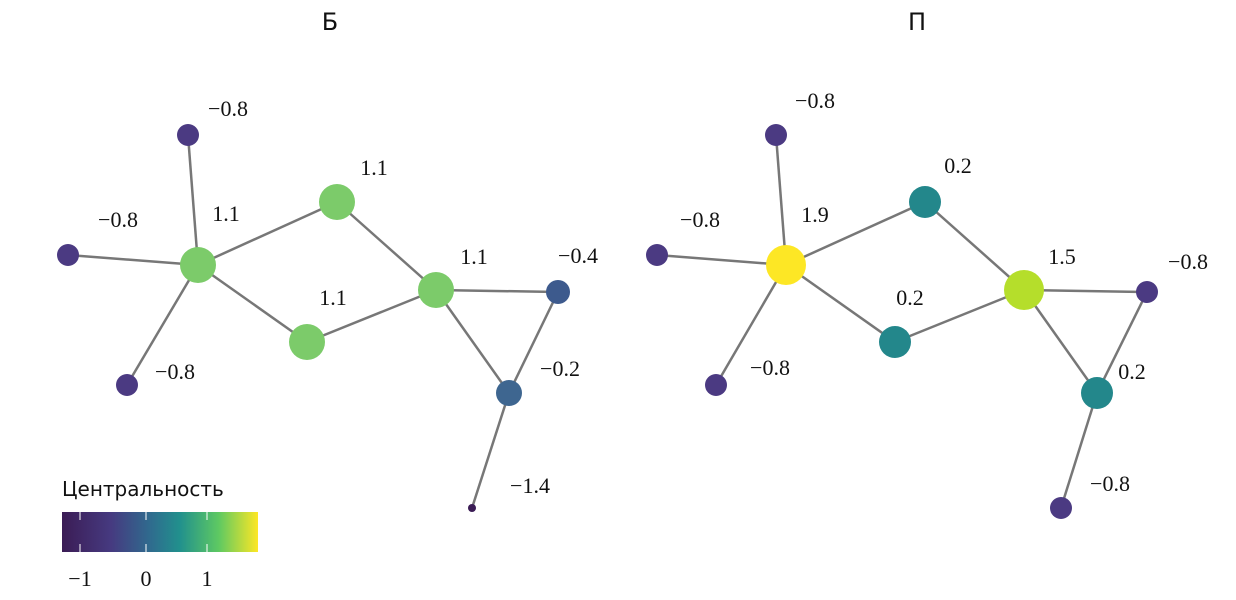 This screenshot has width=1236, height=600. What do you see at coordinates (79, 578) in the screenshot?
I see `colorbar-tick-label: −1` at bounding box center [79, 578].